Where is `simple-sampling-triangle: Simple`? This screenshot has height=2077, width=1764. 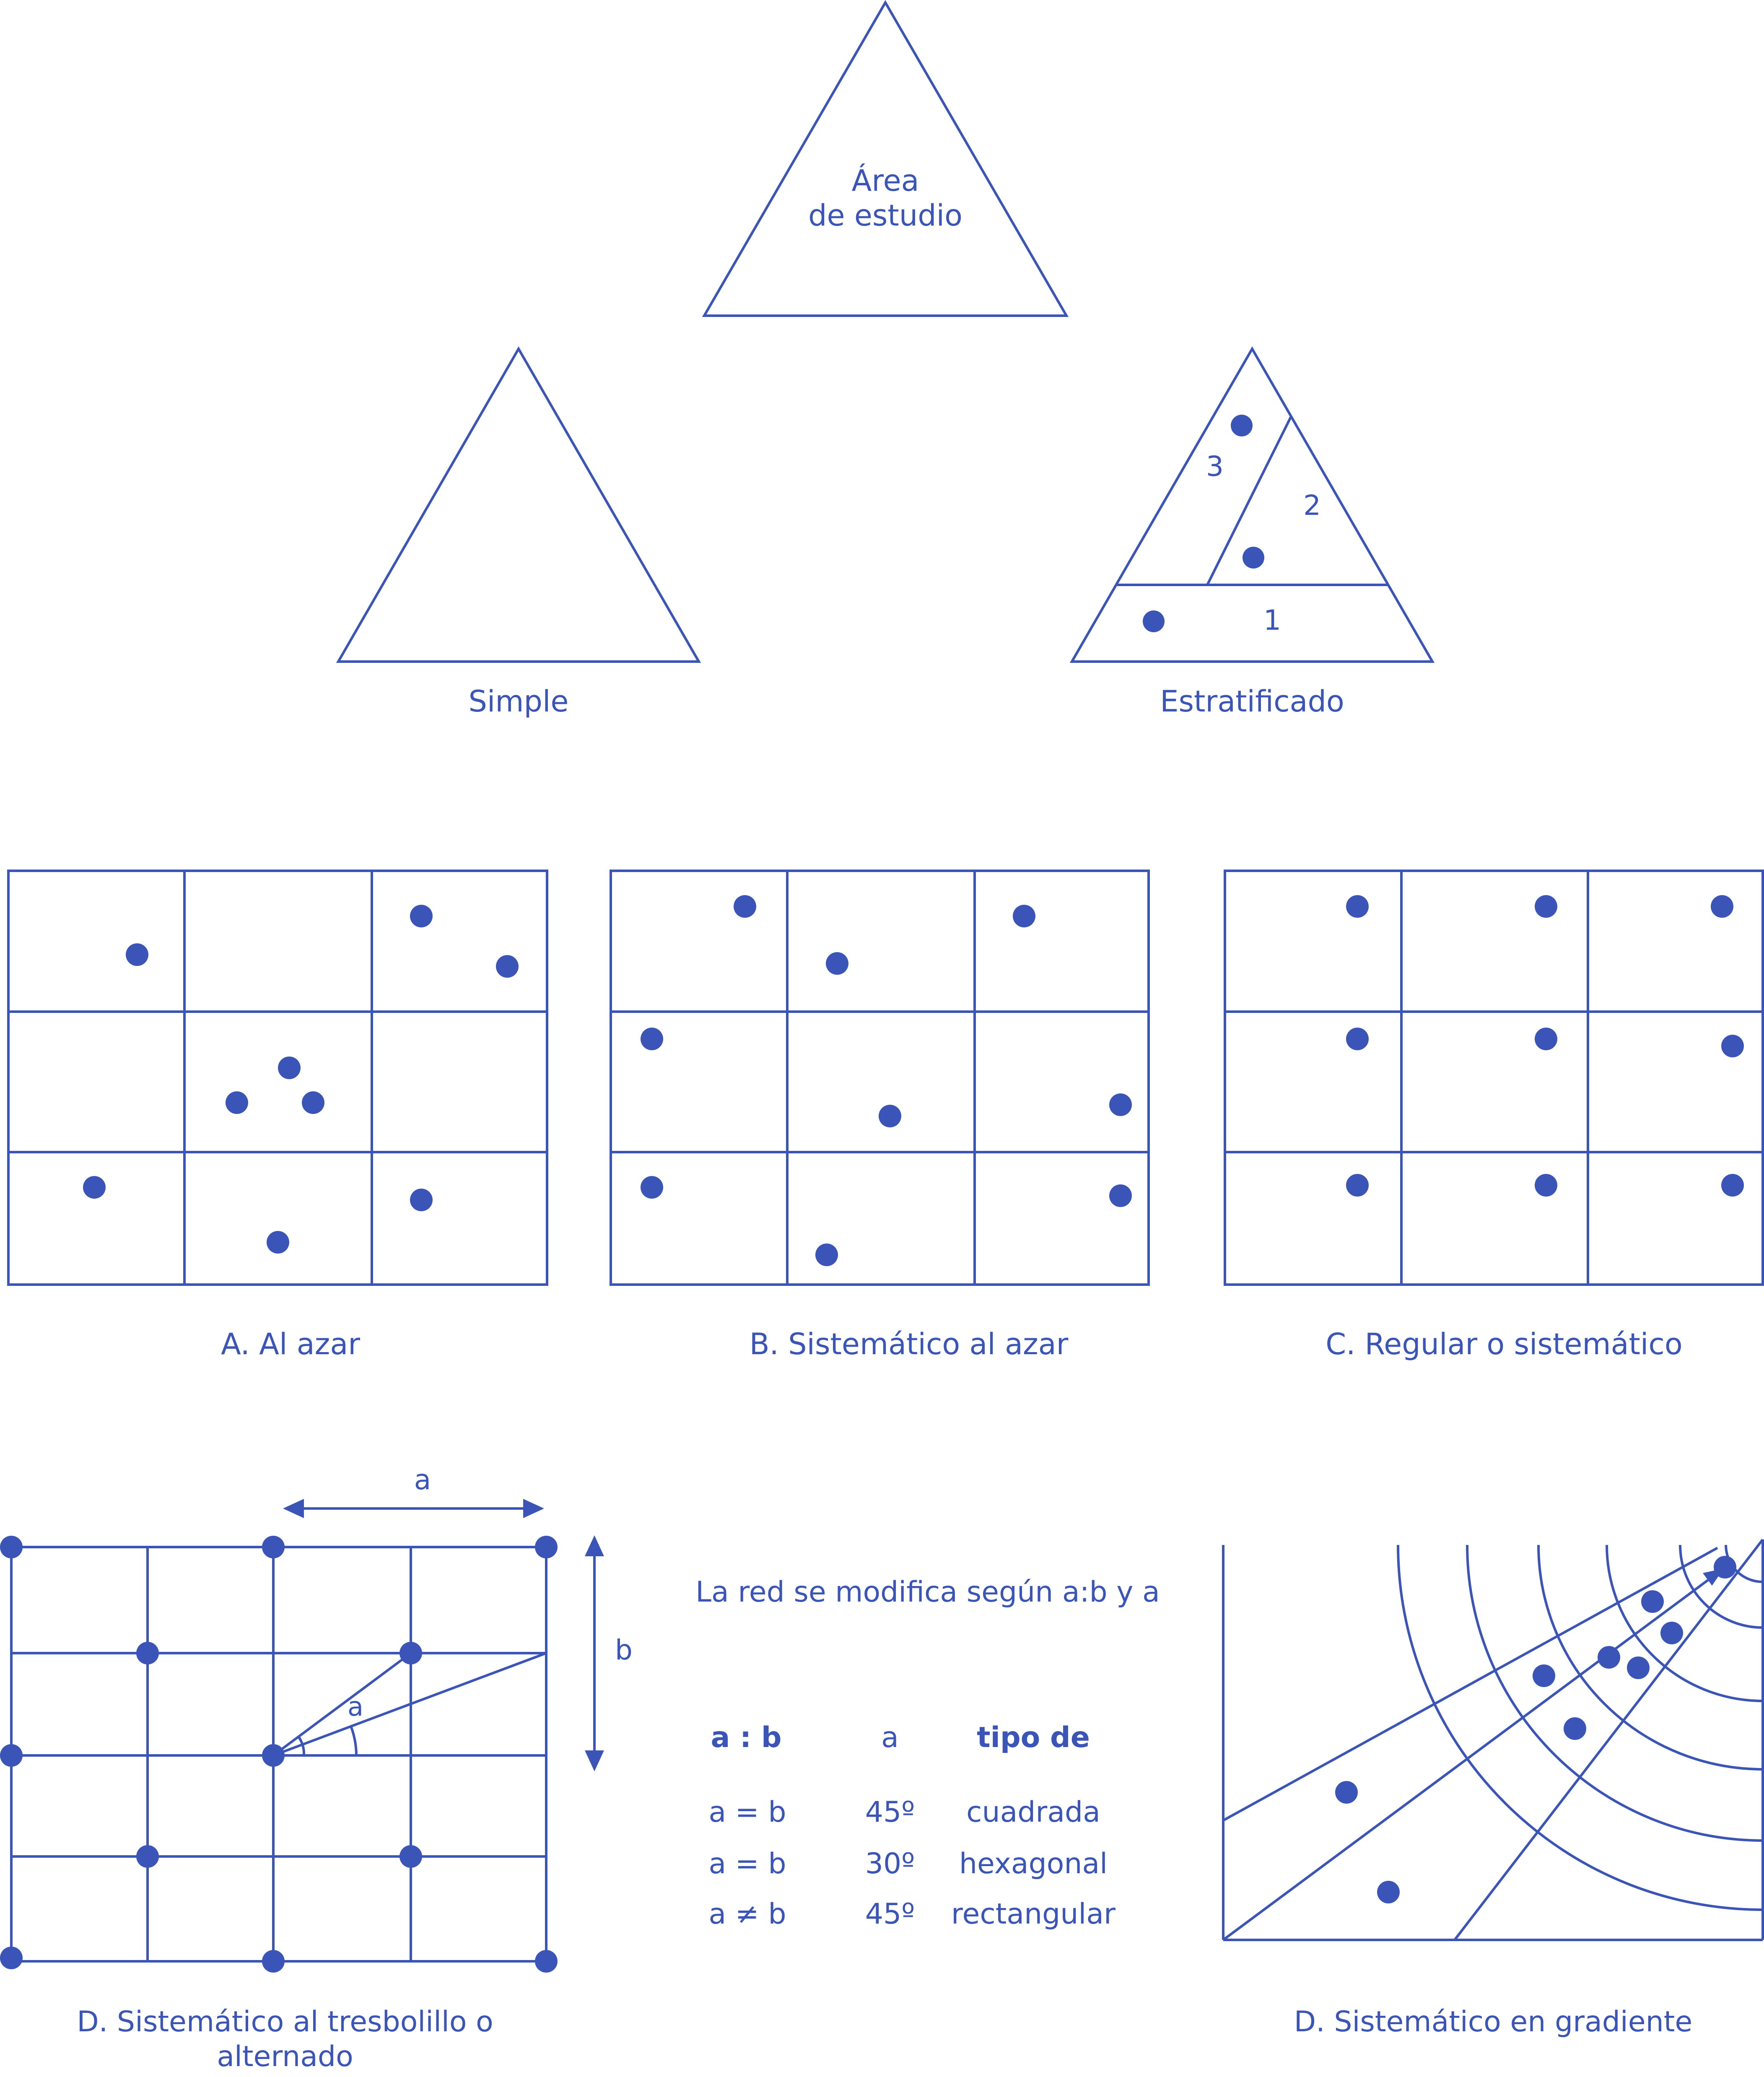 simple-sampling-triangle: Simple is located at coordinates (518, 532).